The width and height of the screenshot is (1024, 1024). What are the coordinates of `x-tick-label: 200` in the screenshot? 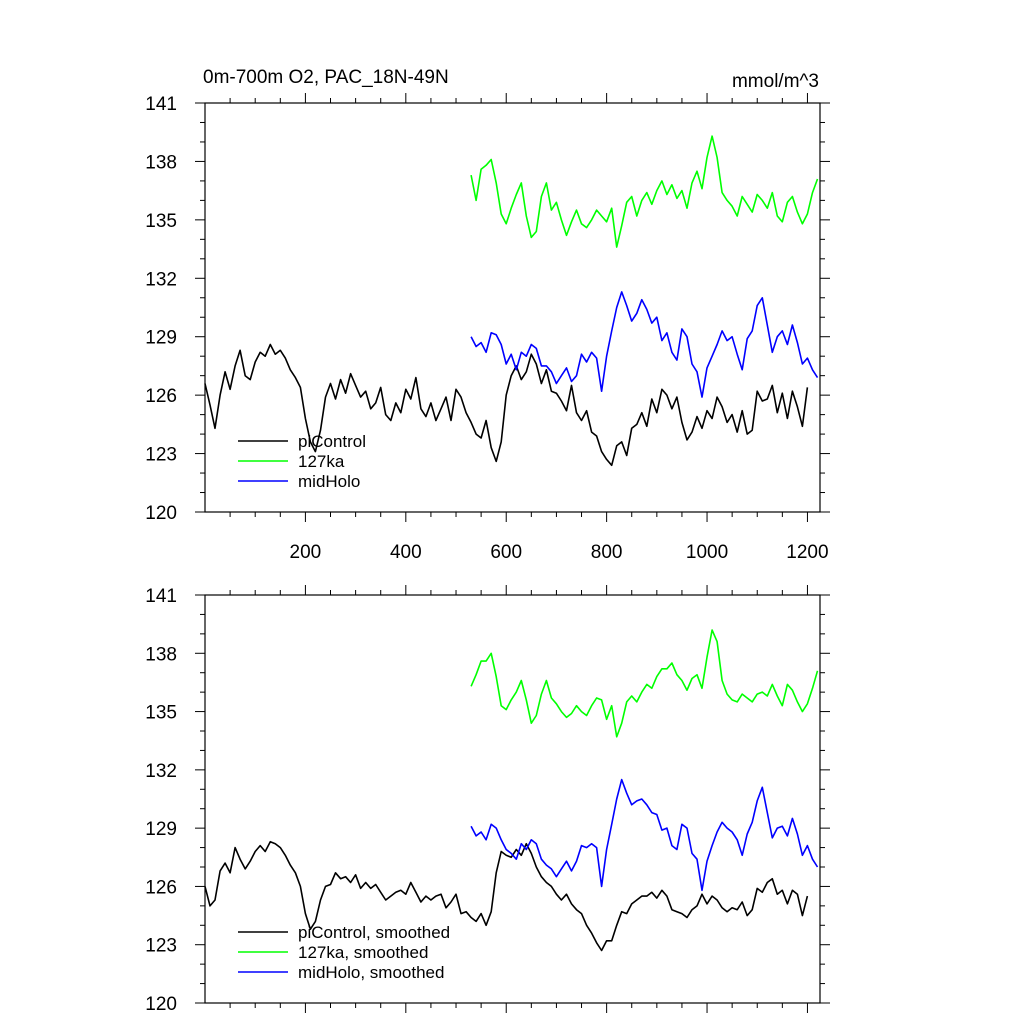 It's located at (306, 552).